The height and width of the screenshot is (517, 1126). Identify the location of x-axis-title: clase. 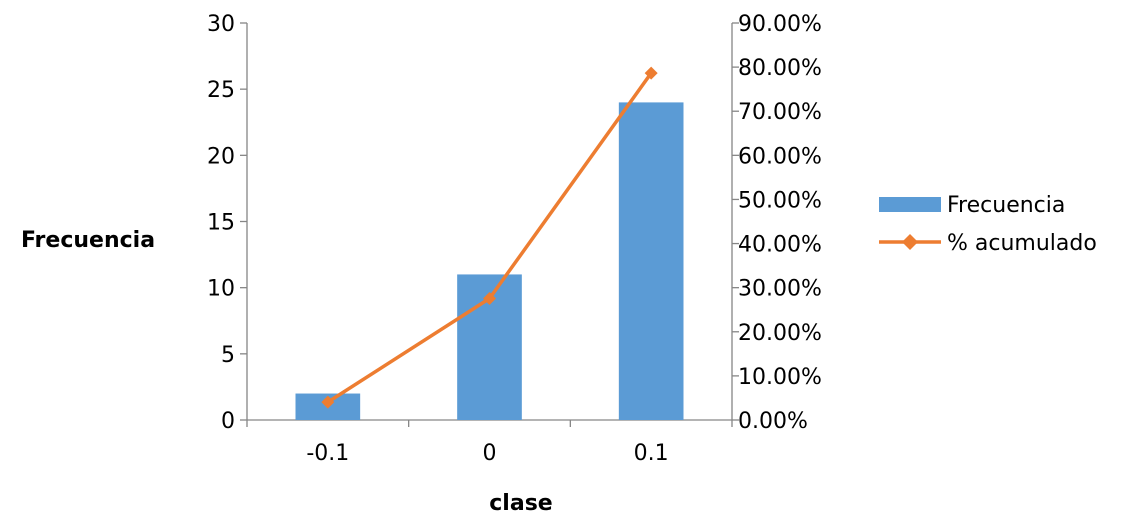
(520, 503).